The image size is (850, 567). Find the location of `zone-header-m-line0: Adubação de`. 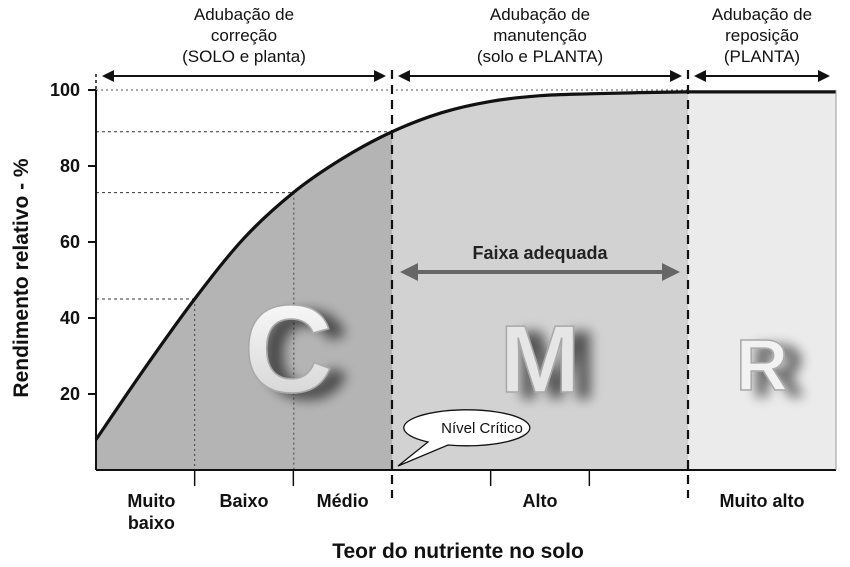

zone-header-m-line0: Adubação de is located at coordinates (540, 14).